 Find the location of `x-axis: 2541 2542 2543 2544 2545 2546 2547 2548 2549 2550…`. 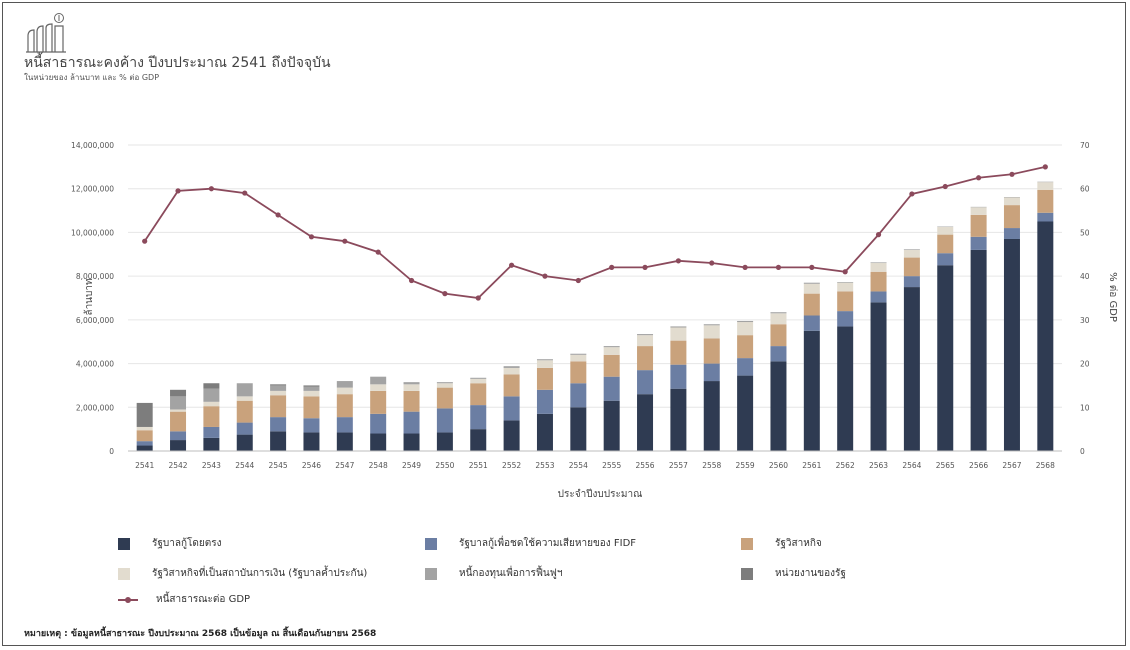

x-axis: 2541 2542 2543 2544 2545 2546 2547 2548 2549 2550… is located at coordinates (595, 460).